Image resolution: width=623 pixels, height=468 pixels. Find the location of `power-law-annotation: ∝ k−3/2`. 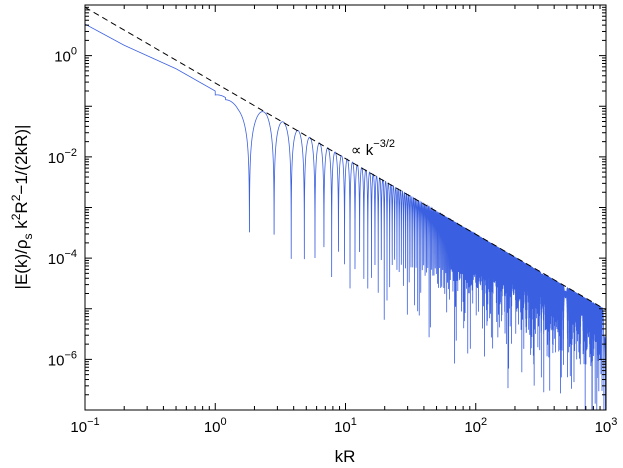

power-law-annotation: ∝ k−3/2 is located at coordinates (373, 148).